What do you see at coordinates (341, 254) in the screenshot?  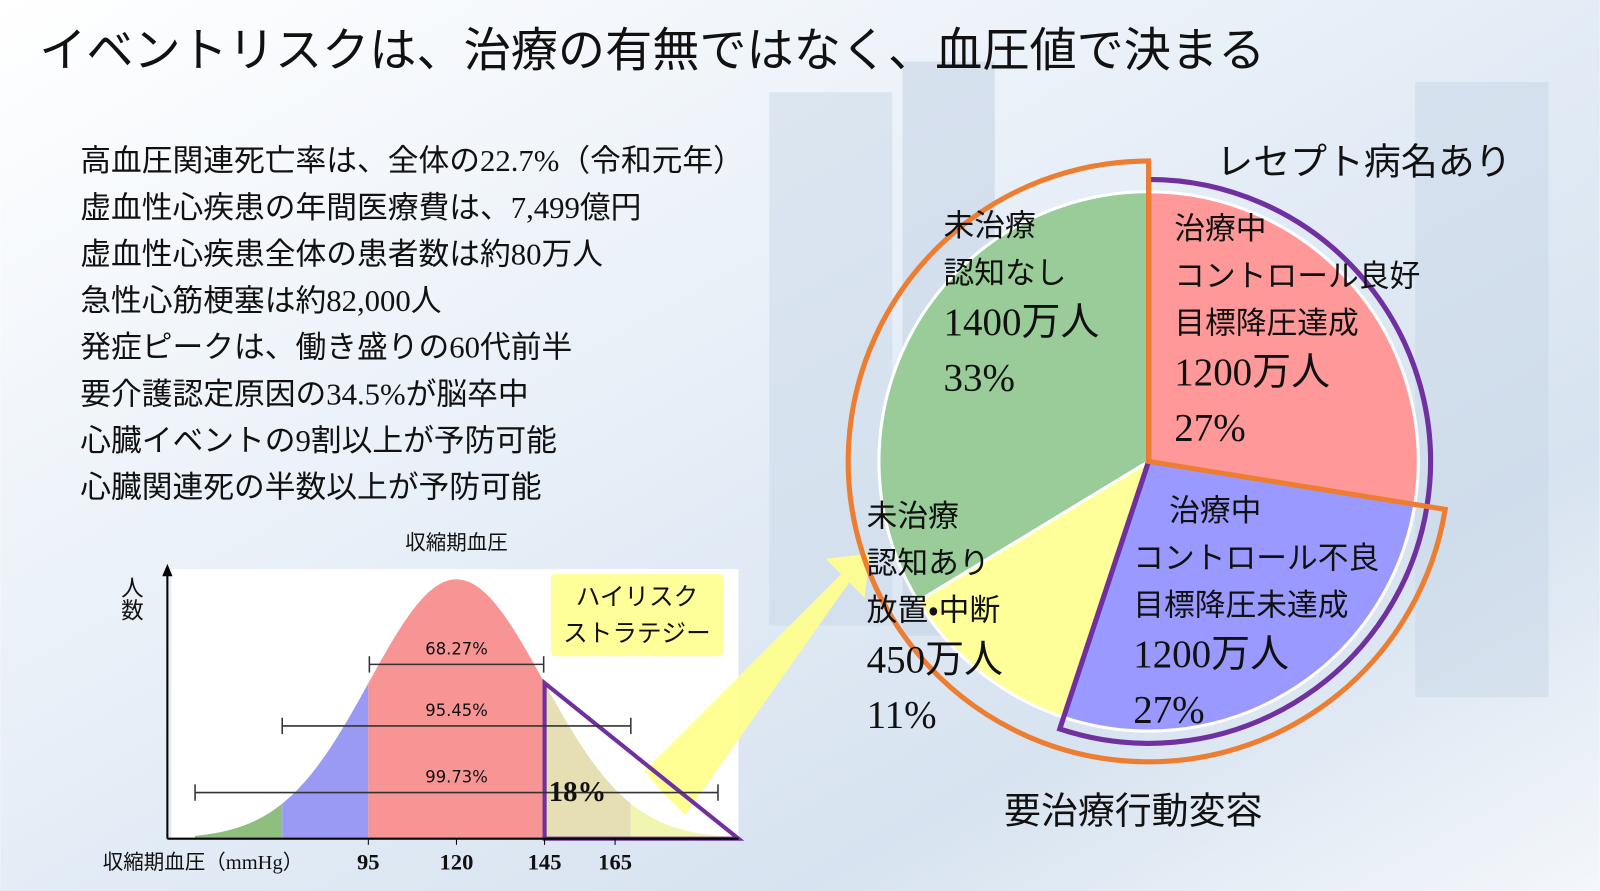 I see `fact-line: 虚血性心疾患全体の患者数は約80万人` at bounding box center [341, 254].